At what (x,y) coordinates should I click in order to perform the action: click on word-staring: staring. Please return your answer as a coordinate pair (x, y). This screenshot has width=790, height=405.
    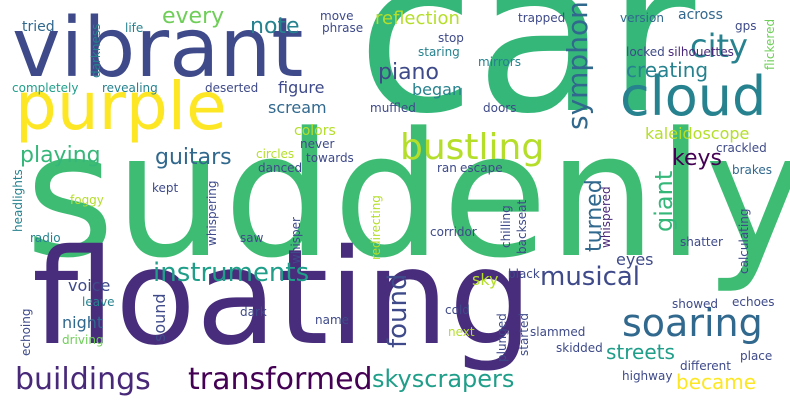
    Looking at the image, I should click on (439, 52).